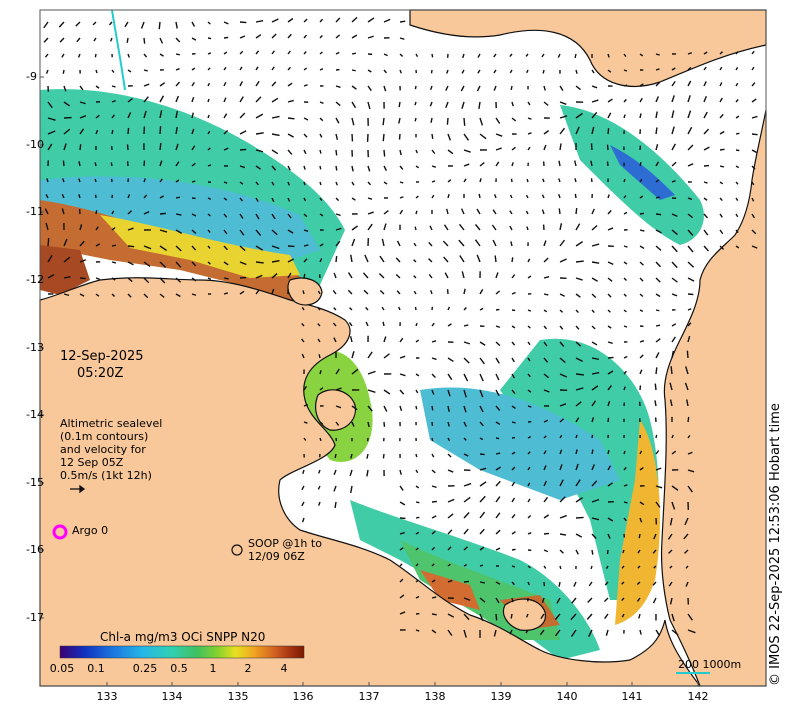 The image size is (792, 716). Describe the element at coordinates (183, 637) in the screenshot. I see `colorbar-title: Chl-a mg/m3 OCi SNPP N20` at that location.